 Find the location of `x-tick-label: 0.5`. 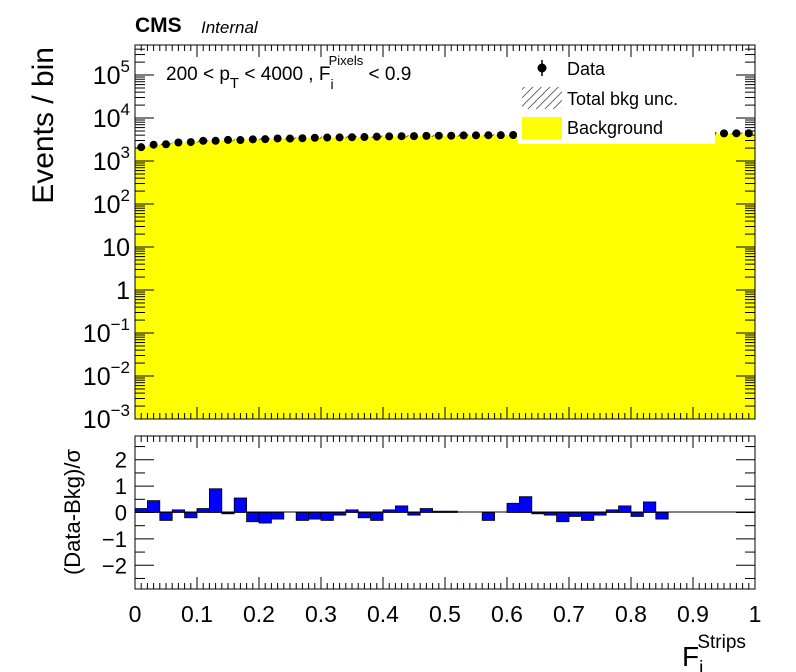

x-tick-label: 0.5 is located at coordinates (445, 614).